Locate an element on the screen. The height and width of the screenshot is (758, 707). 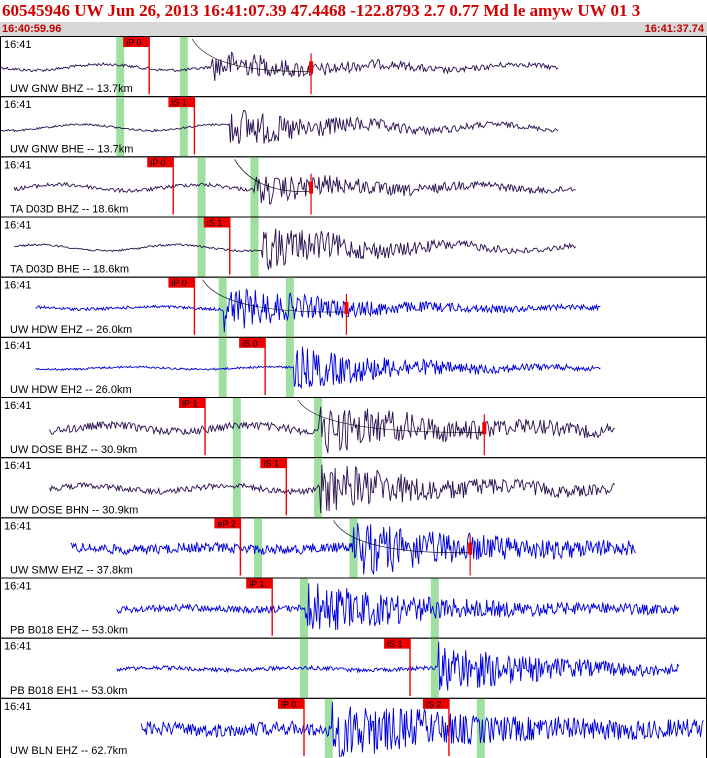
station-label: TA D03D BHE -- 18.6km is located at coordinates (69, 270).